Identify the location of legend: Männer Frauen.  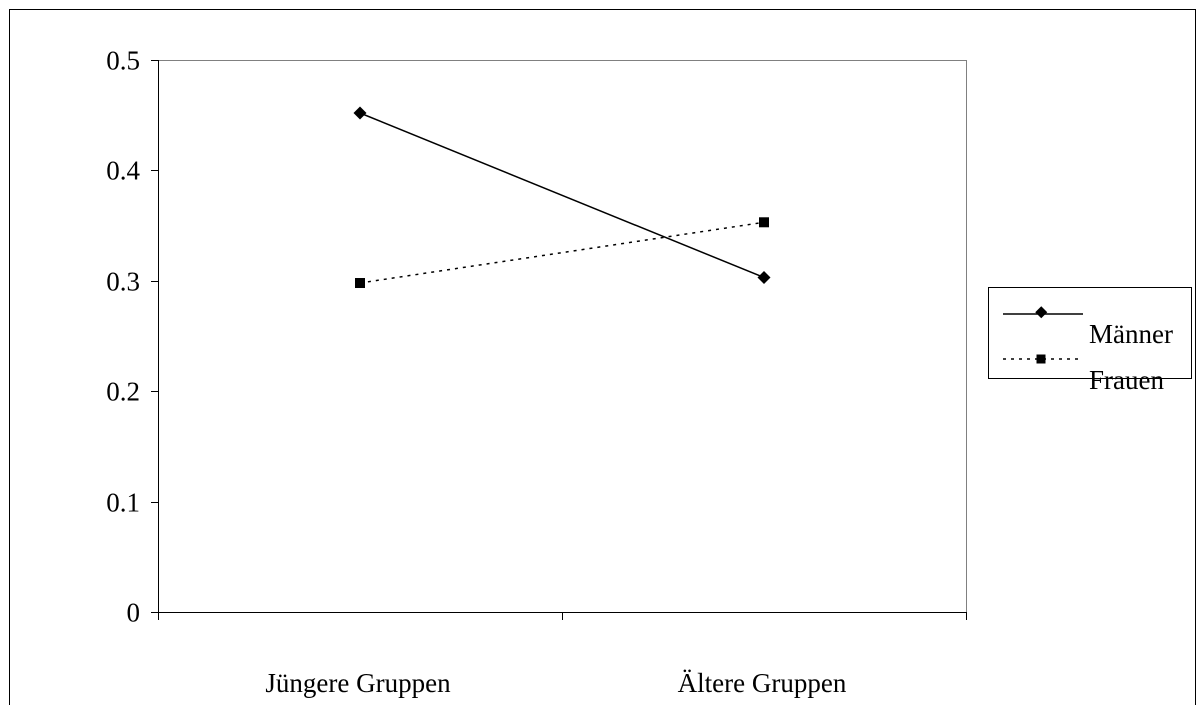
(1090, 341).